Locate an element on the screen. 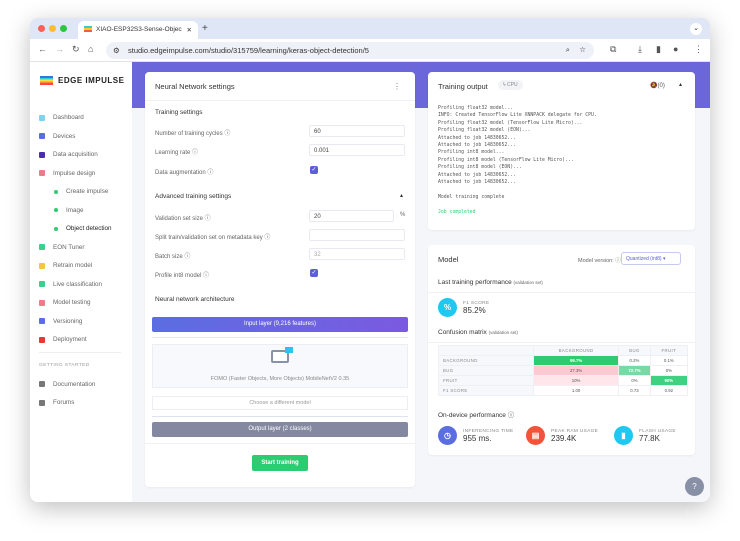 This screenshot has width=740, height=541. matrix-cell: 0% is located at coordinates (669, 370).